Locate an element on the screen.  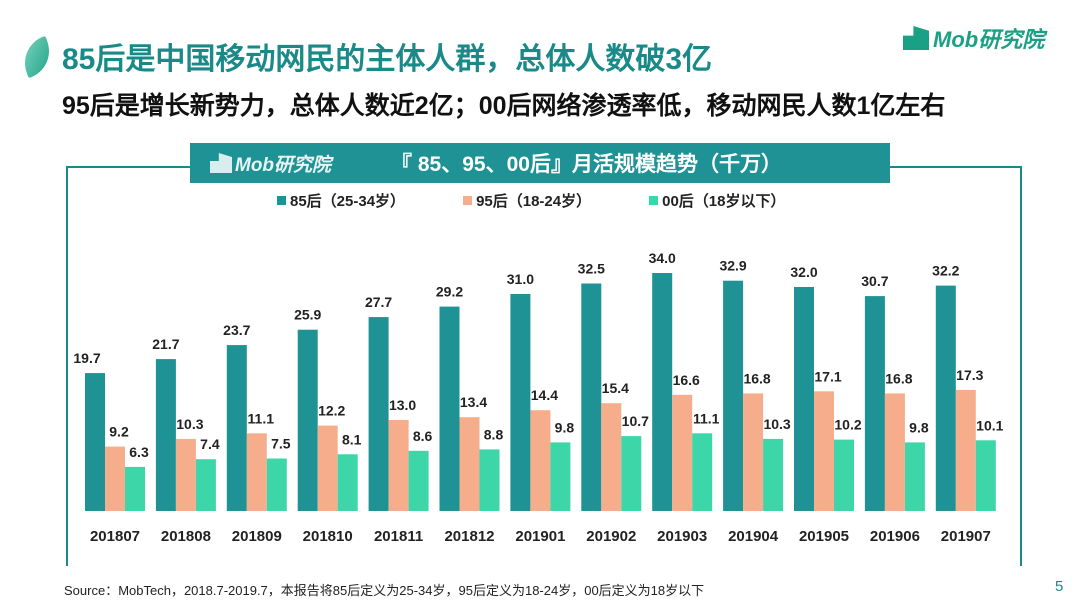
data-label: 32.0 is located at coordinates (803, 272).